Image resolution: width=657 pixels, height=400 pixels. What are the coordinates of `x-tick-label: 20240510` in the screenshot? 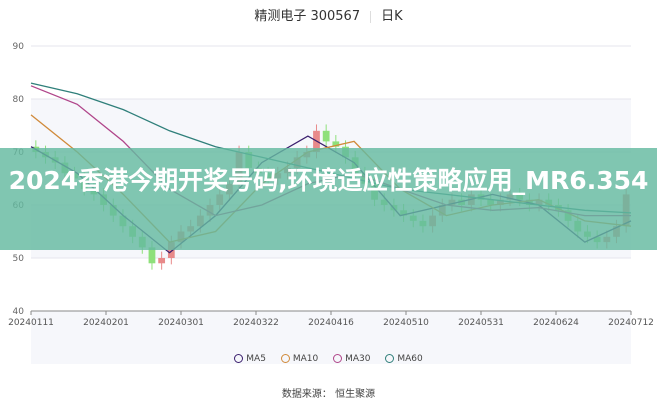 It's located at (406, 323).